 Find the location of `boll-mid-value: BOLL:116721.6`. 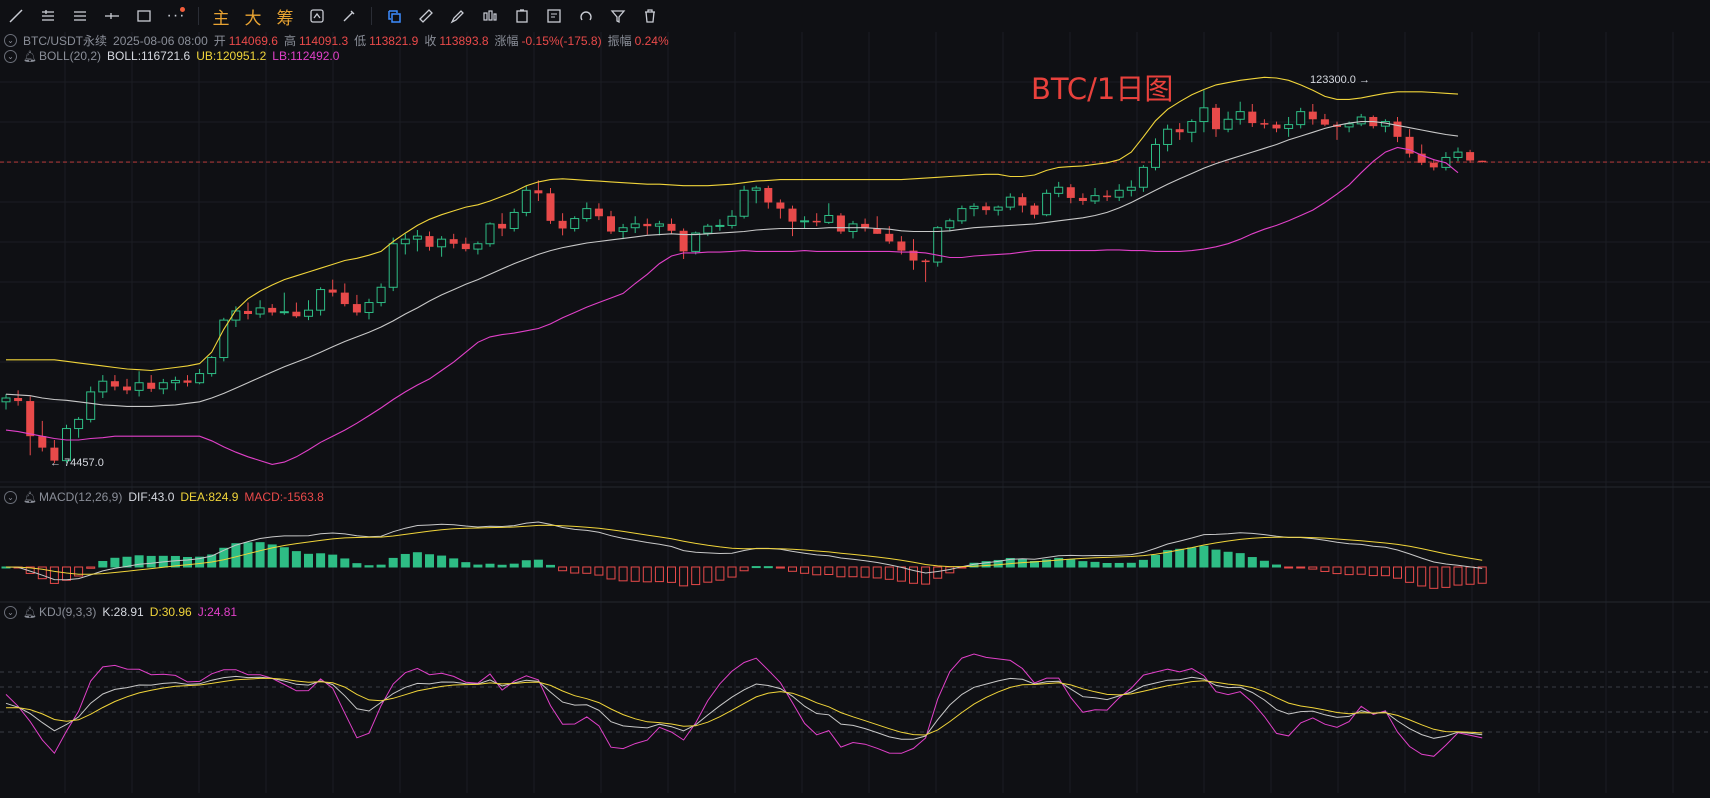

boll-mid-value: BOLL:116721.6 is located at coordinates (149, 56).